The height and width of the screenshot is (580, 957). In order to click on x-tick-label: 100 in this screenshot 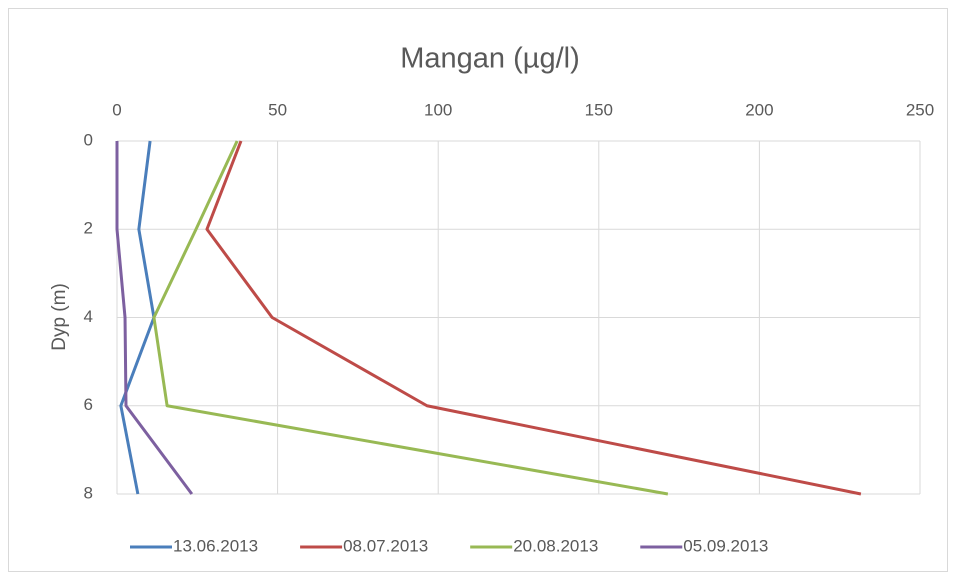, I will do `click(438, 109)`.